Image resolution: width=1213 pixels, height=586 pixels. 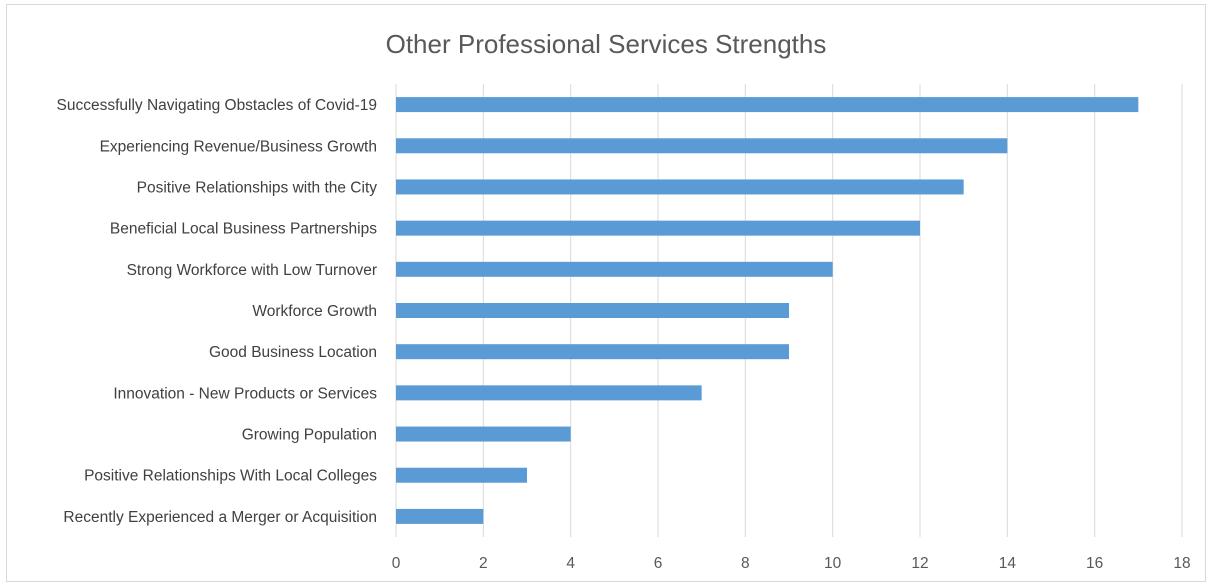 I want to click on x-tick-label: 18, so click(x=1181, y=563).